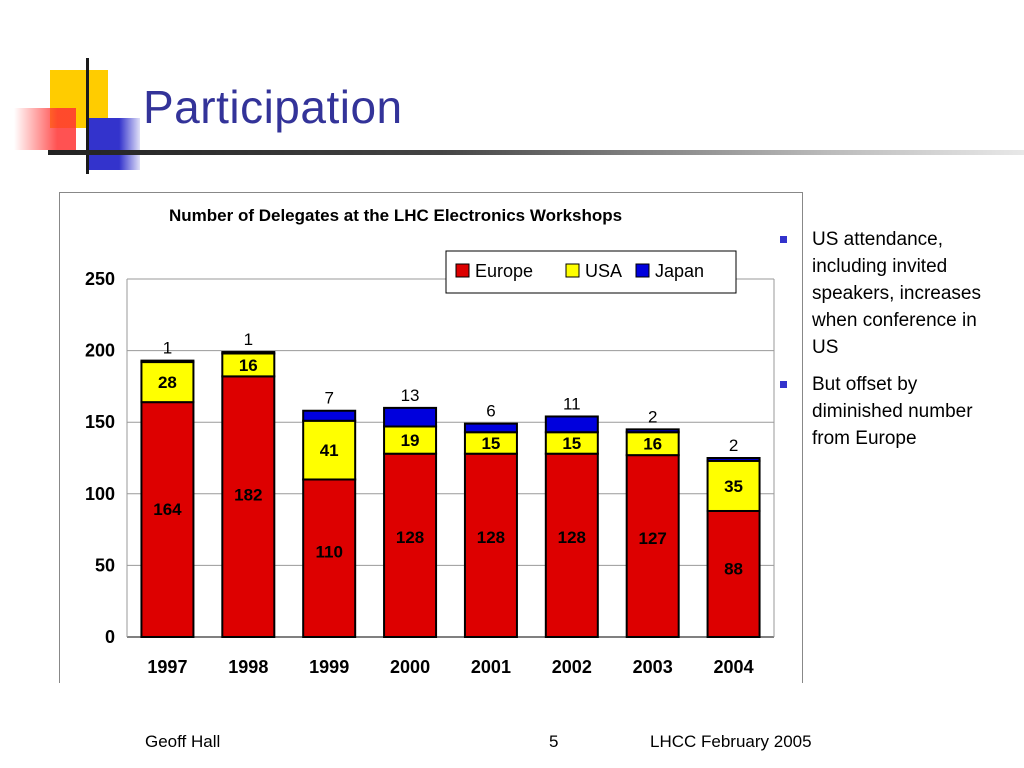  I want to click on legend-label-usa: USA, so click(603, 271).